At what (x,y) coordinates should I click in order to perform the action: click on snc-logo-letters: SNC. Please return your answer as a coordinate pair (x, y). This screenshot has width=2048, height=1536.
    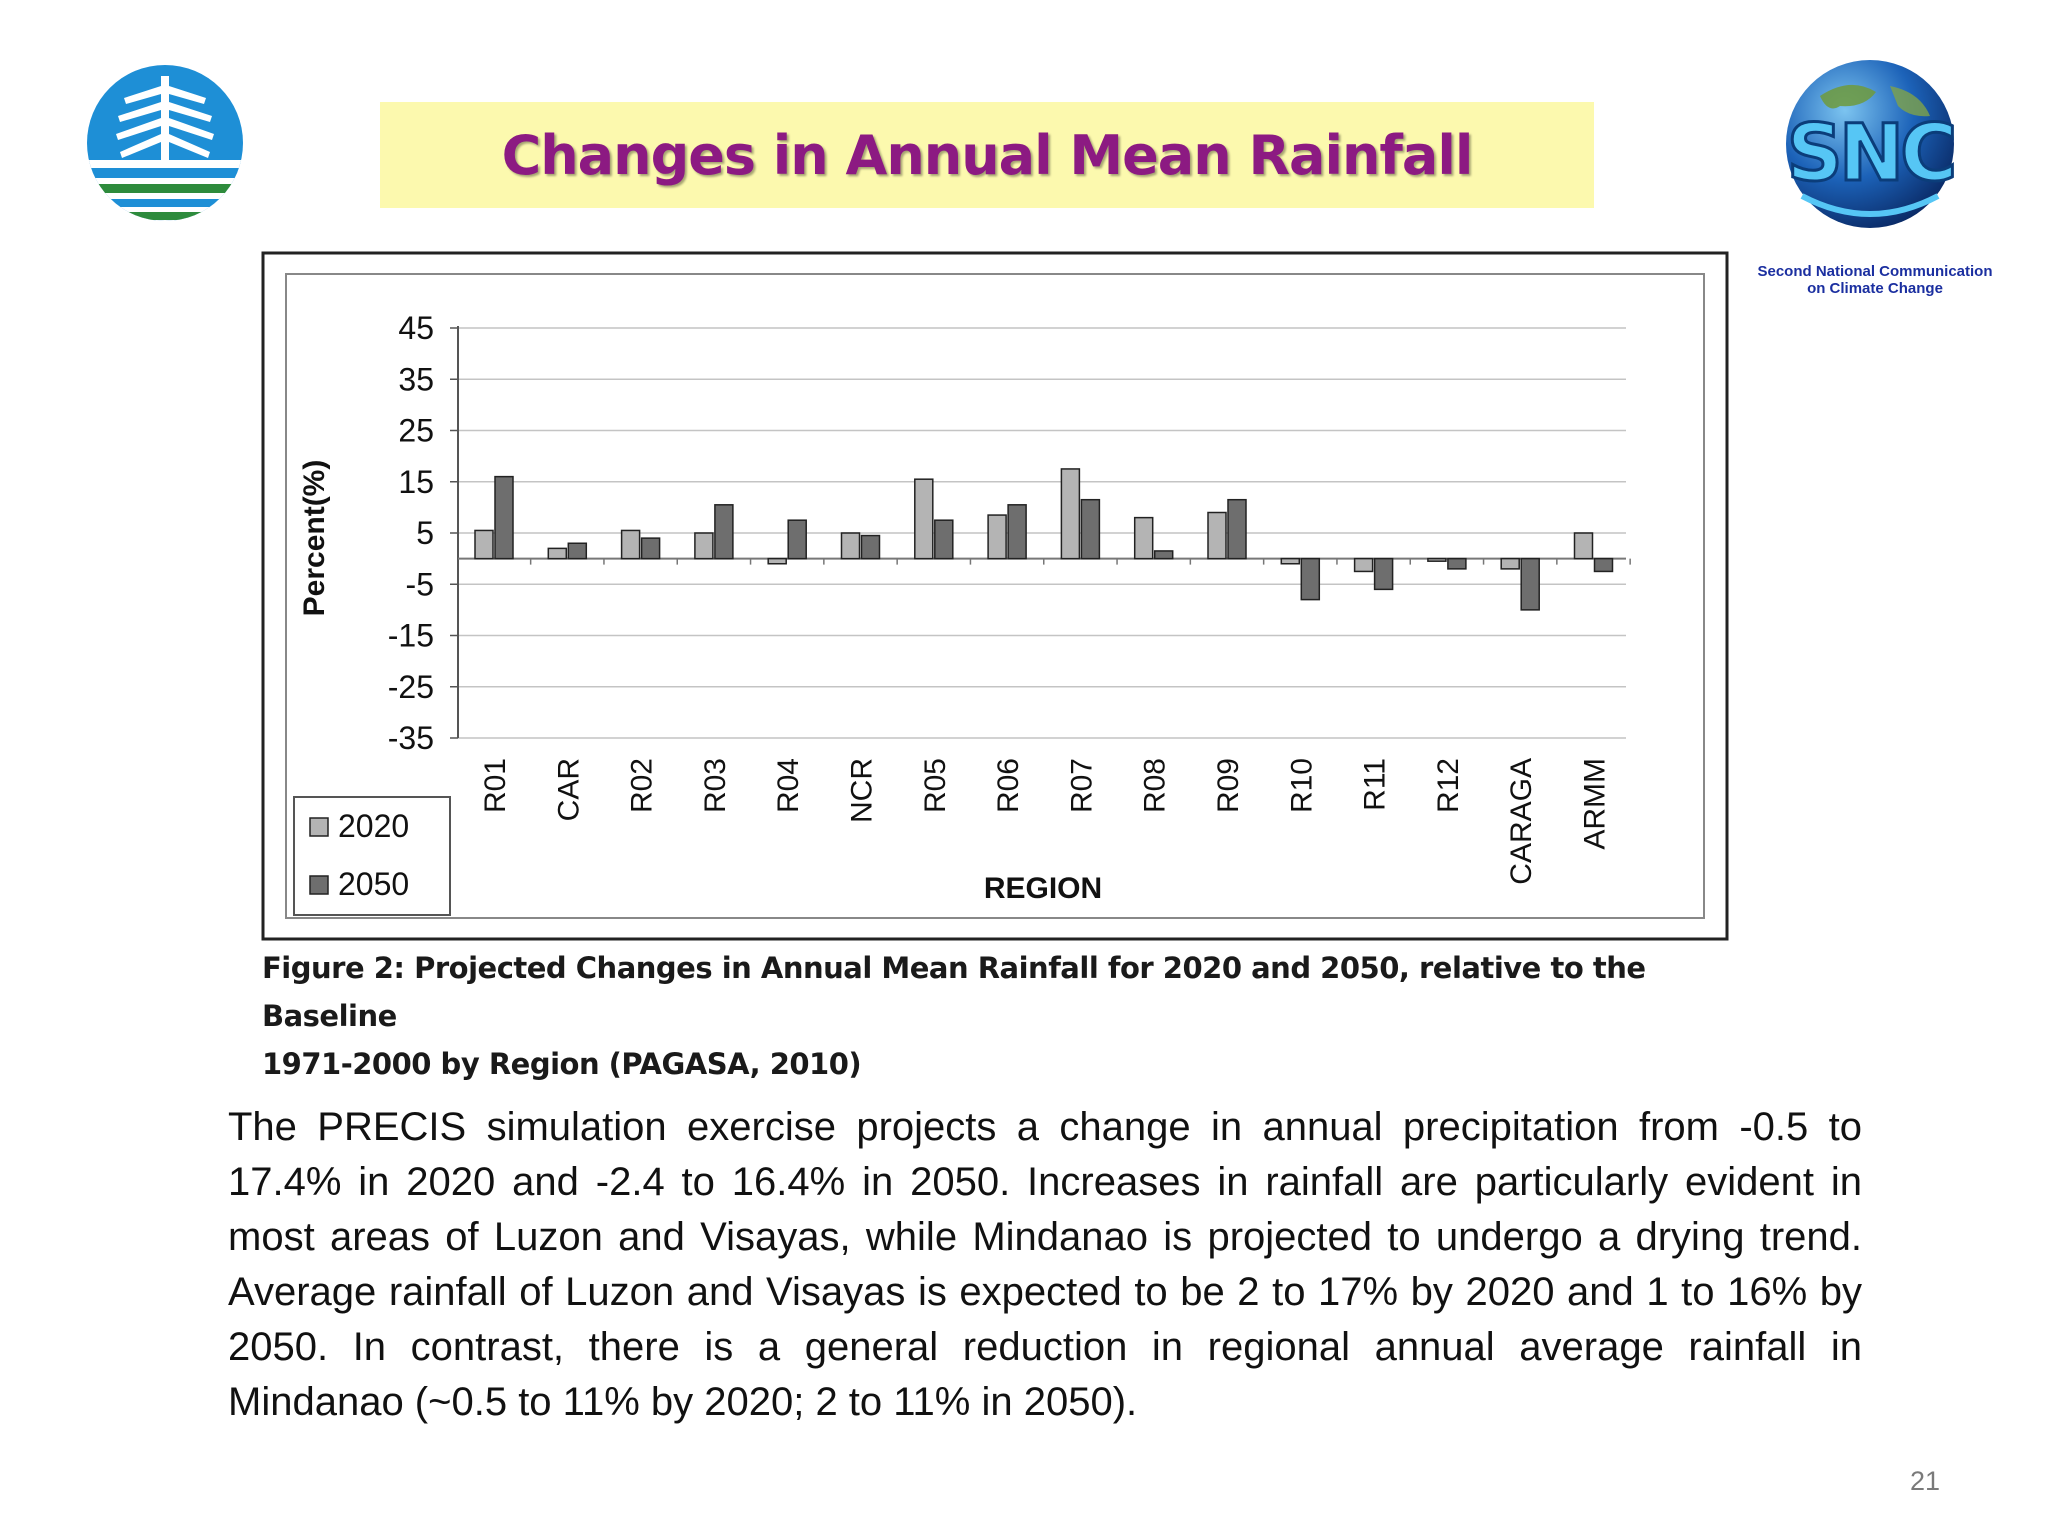
    Looking at the image, I should click on (1870, 154).